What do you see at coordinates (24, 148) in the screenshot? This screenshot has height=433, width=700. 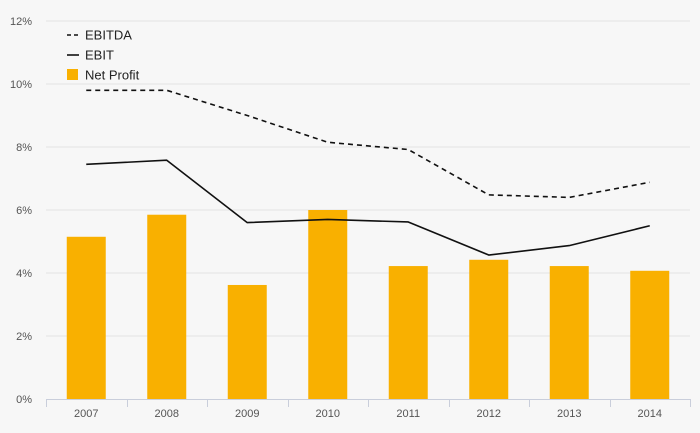 I see `y-tick-label: 8%` at bounding box center [24, 148].